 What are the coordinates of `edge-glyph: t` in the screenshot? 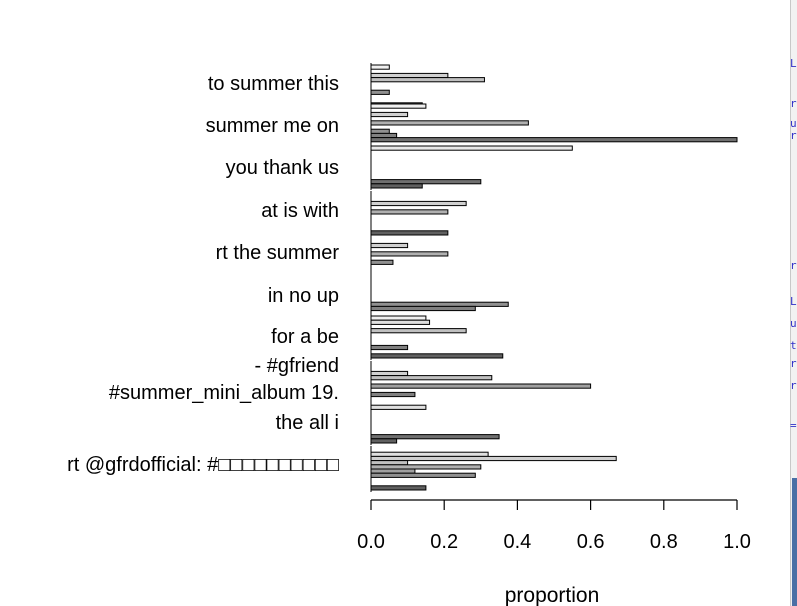 It's located at (793, 345).